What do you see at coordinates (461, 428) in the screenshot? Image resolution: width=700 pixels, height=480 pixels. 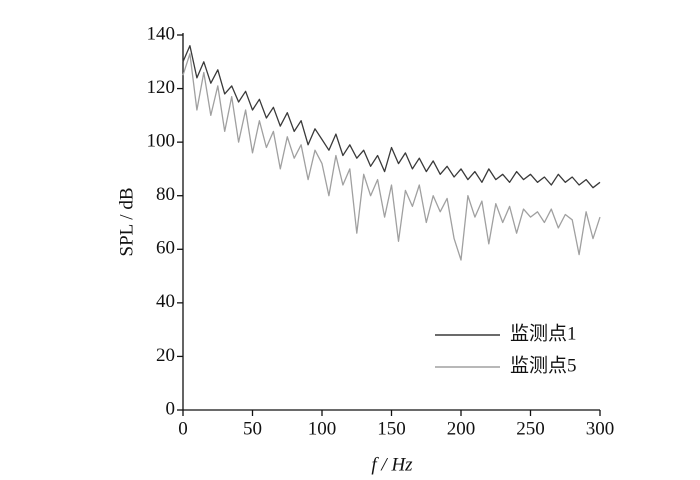 I see `x-tick-label: 200` at bounding box center [461, 428].